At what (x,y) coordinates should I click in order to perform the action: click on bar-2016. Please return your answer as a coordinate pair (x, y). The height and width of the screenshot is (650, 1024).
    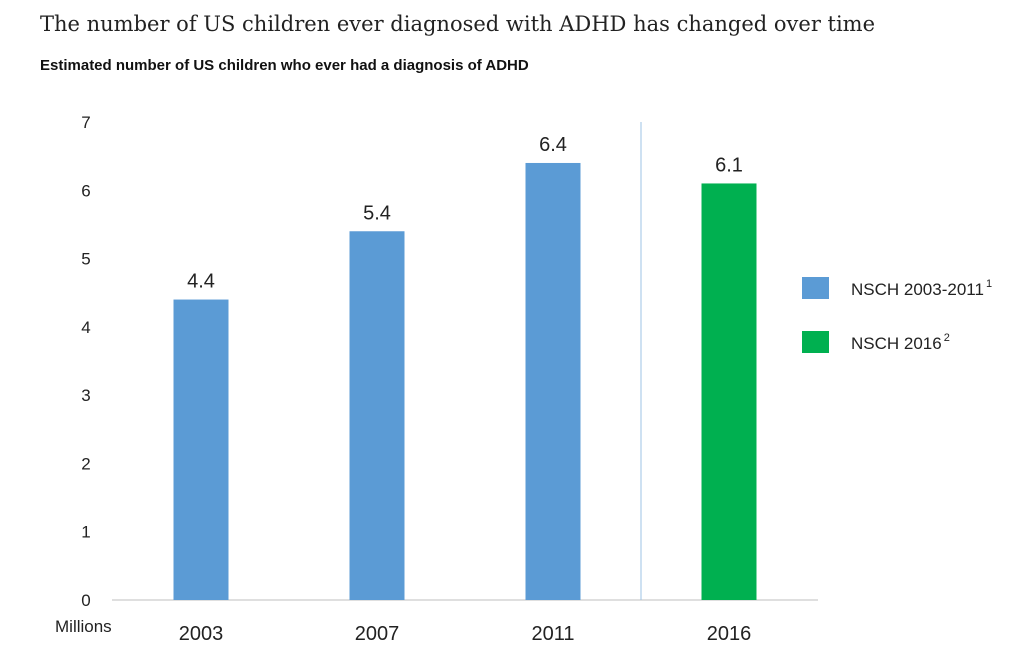
    Looking at the image, I should click on (729, 391).